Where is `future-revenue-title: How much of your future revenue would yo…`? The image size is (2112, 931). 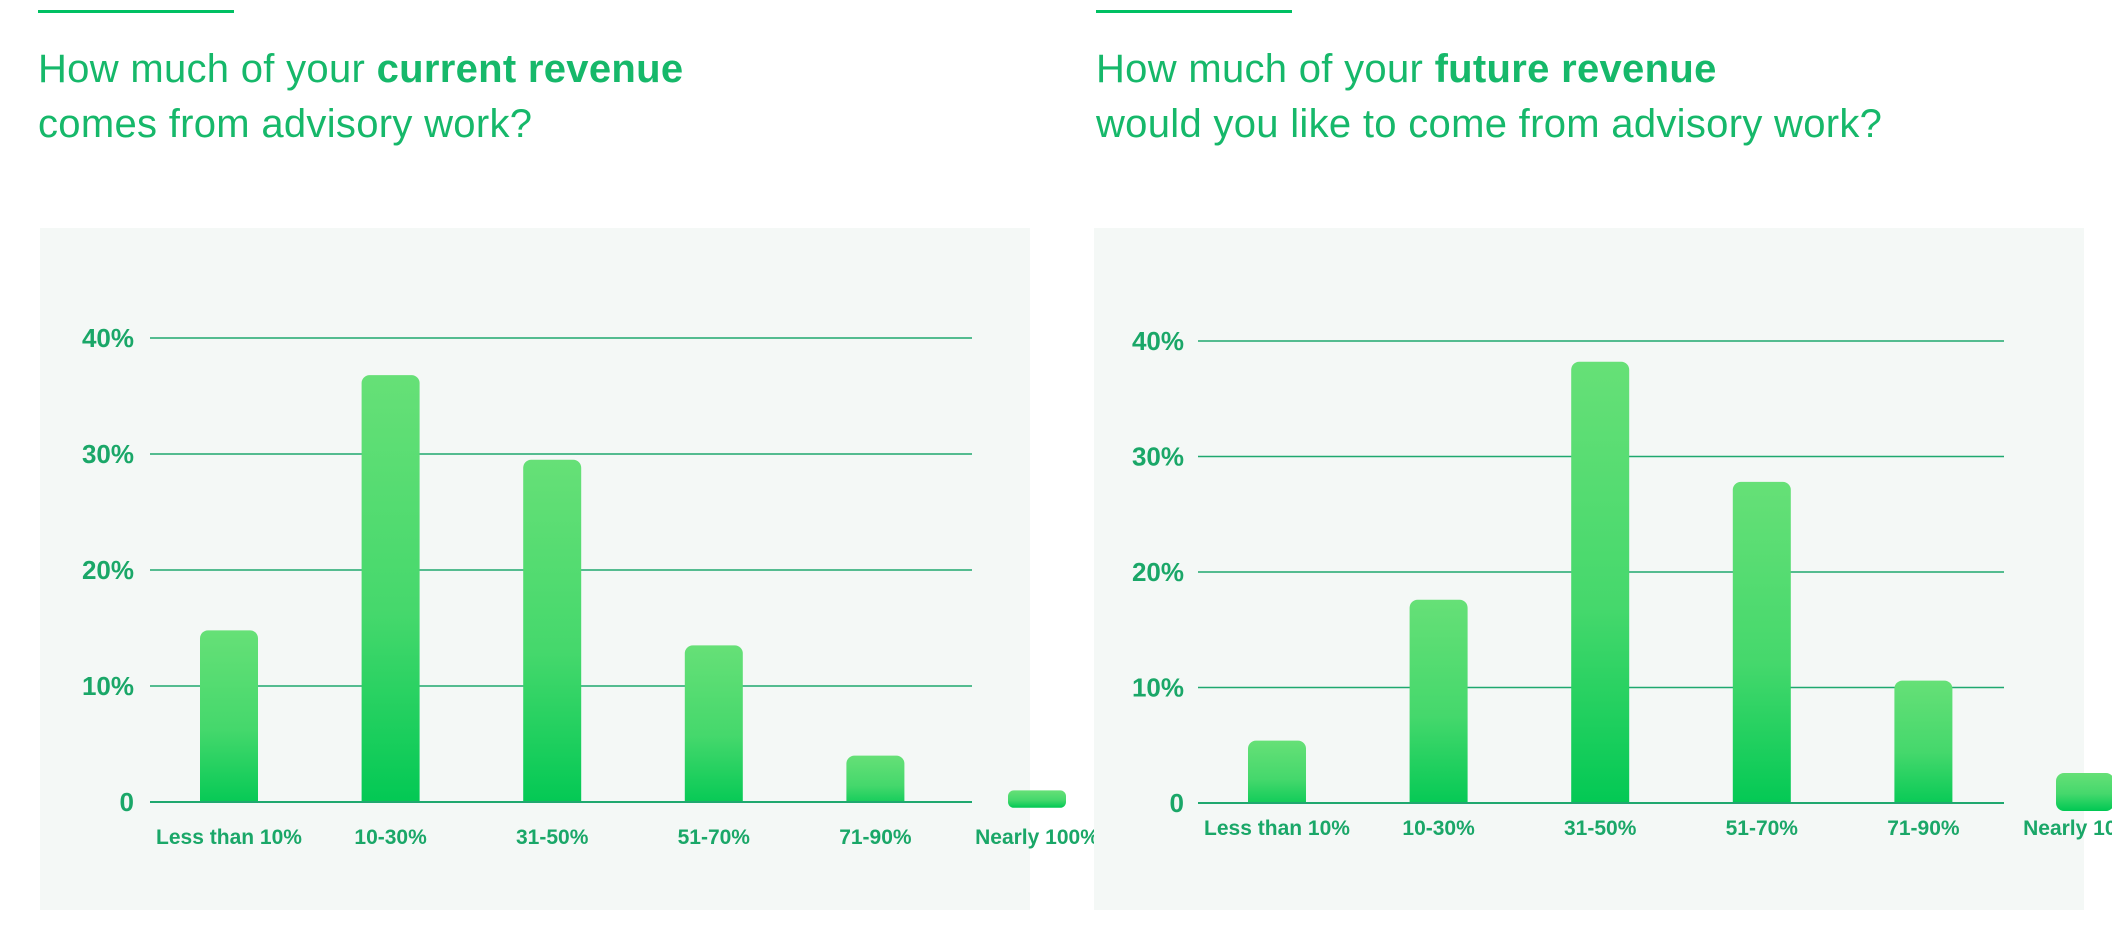 future-revenue-title: How much of your future revenue would yo… is located at coordinates (1489, 97).